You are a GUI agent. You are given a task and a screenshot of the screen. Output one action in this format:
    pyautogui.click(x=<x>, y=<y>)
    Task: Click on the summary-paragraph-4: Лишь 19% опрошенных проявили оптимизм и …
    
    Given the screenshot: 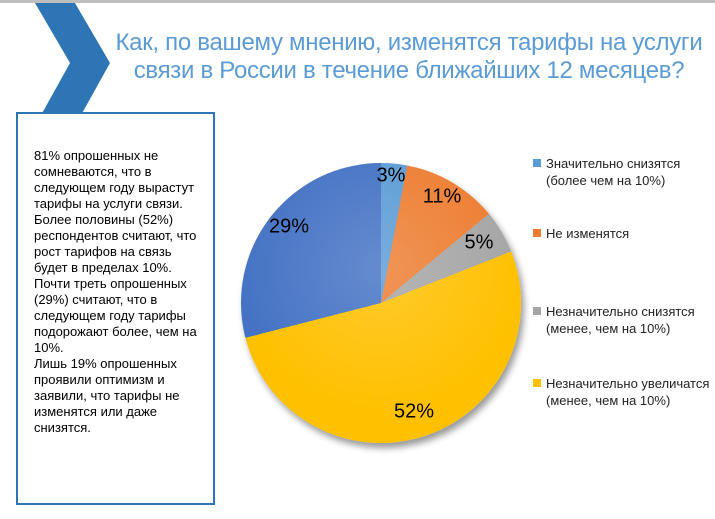 What is the action you would take?
    pyautogui.click(x=107, y=395)
    